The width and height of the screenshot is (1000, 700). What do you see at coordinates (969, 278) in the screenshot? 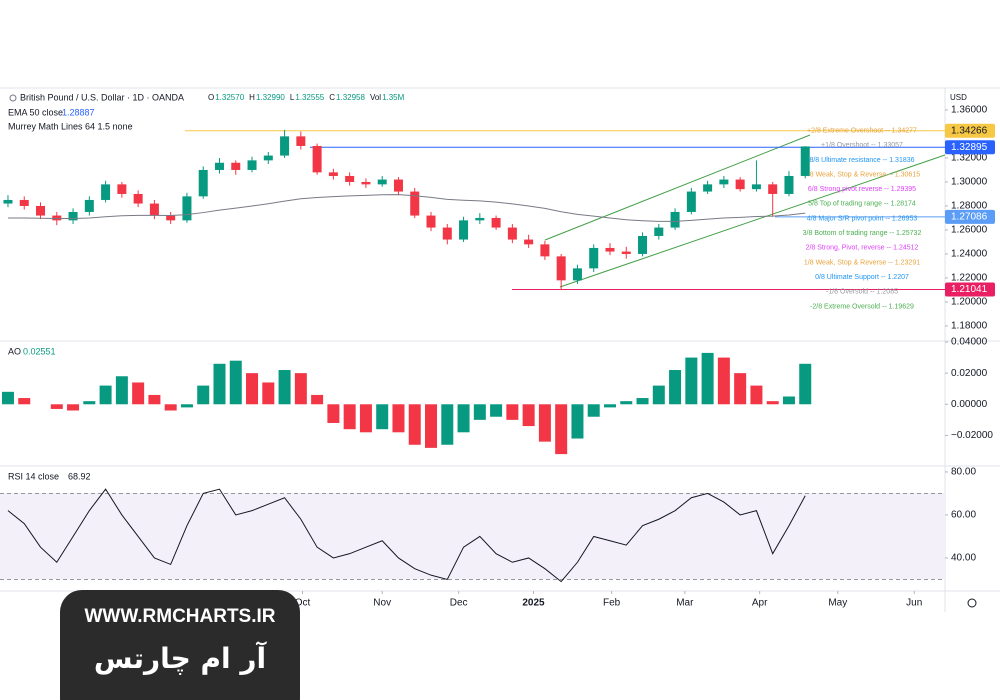
I see `y-tick-label: 1.22000` at bounding box center [969, 278].